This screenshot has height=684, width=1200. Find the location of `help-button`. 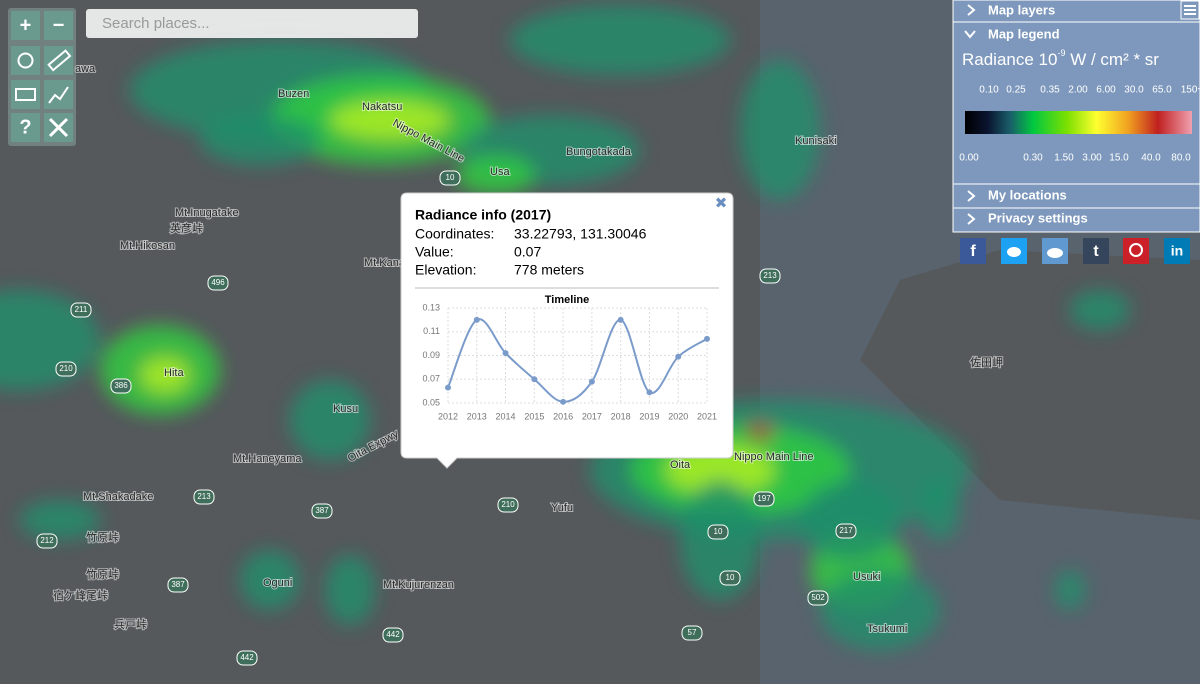

help-button is located at coordinates (25, 127).